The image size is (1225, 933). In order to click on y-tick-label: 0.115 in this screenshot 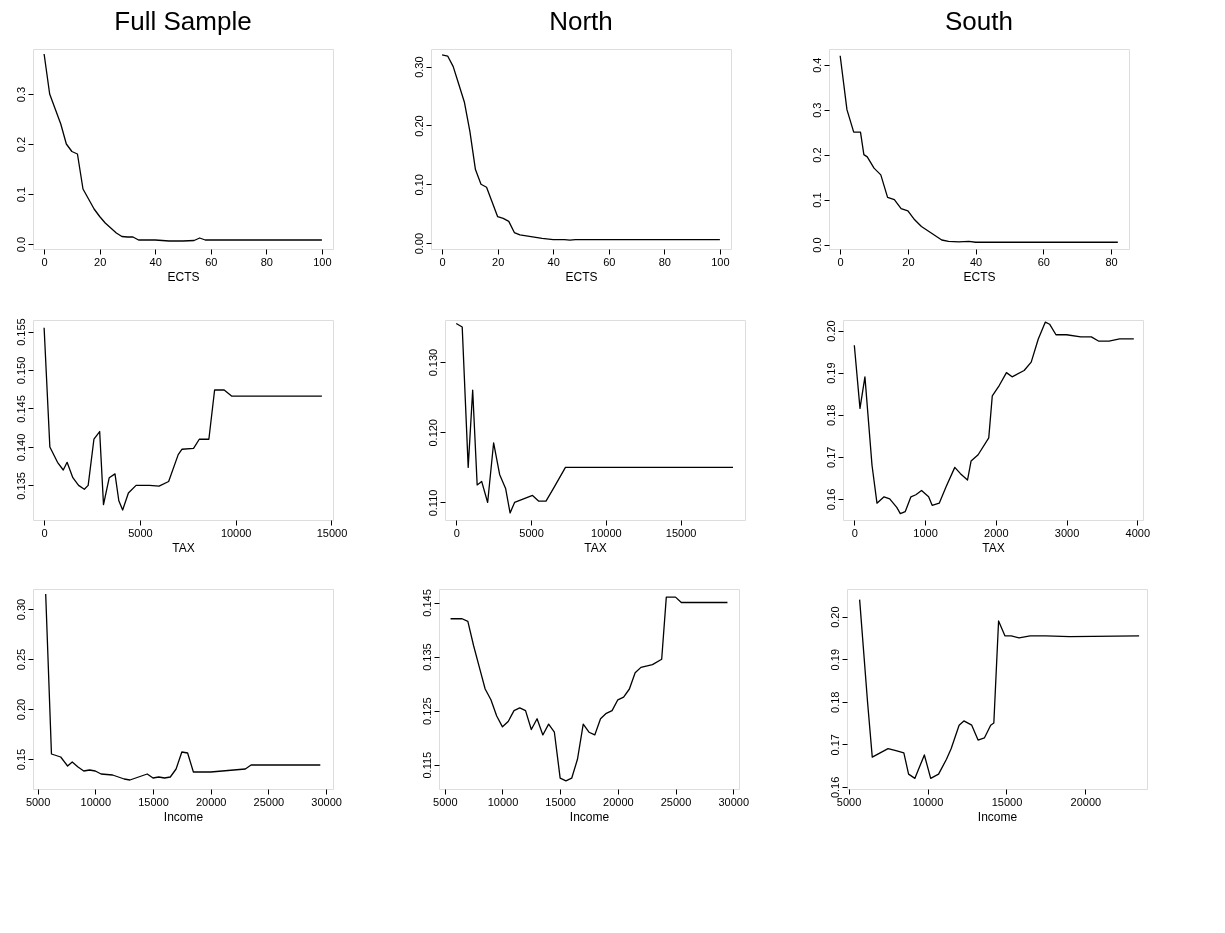, I will do `click(426, 765)`.